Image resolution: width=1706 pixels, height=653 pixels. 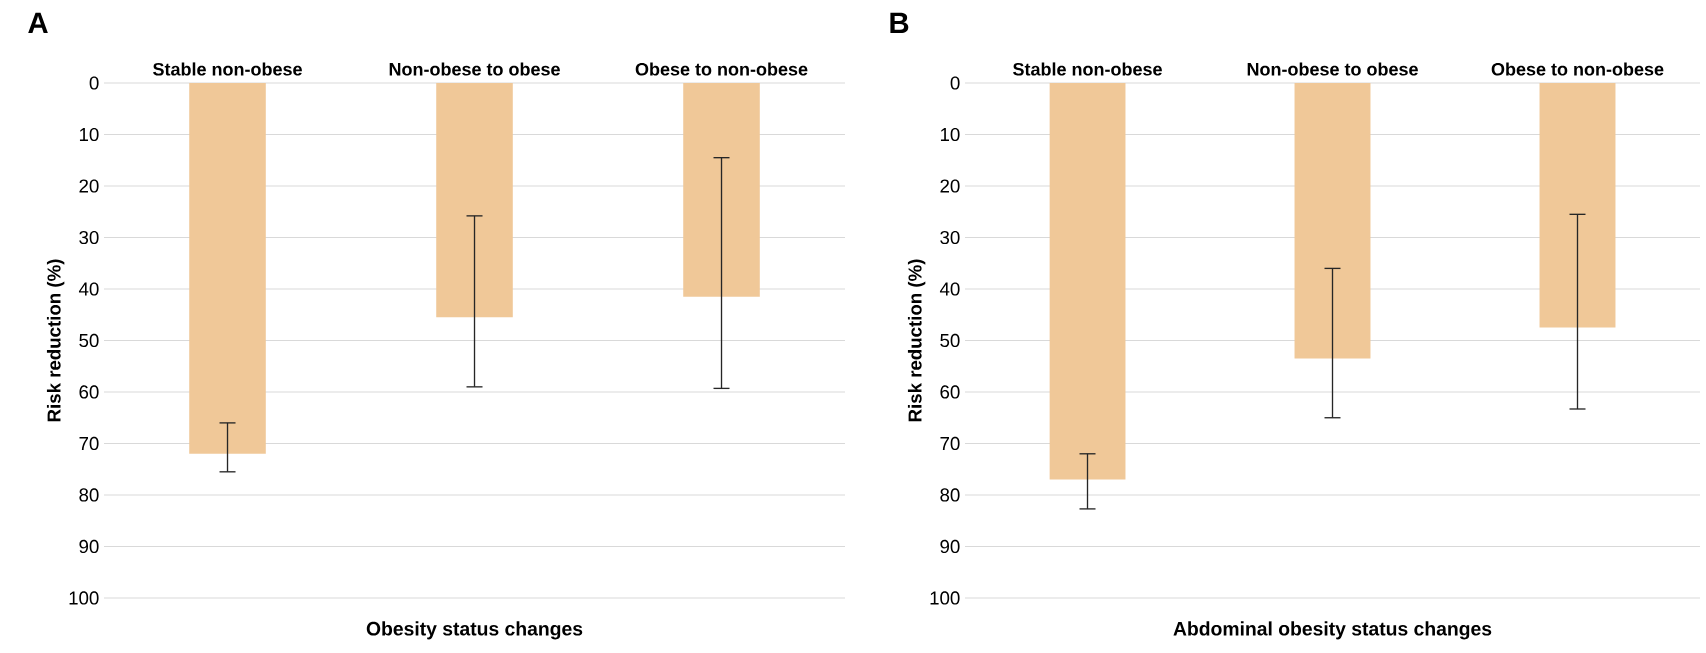 What do you see at coordinates (1332, 630) in the screenshot?
I see `x-axis-title: Abdominal obesity status changes` at bounding box center [1332, 630].